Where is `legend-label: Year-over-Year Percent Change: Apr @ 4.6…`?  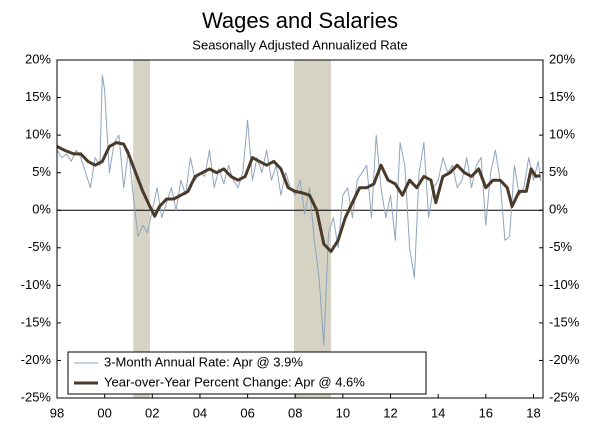
legend-label: Year-over-Year Percent Change: Apr @ 4.6… is located at coordinates (234, 381).